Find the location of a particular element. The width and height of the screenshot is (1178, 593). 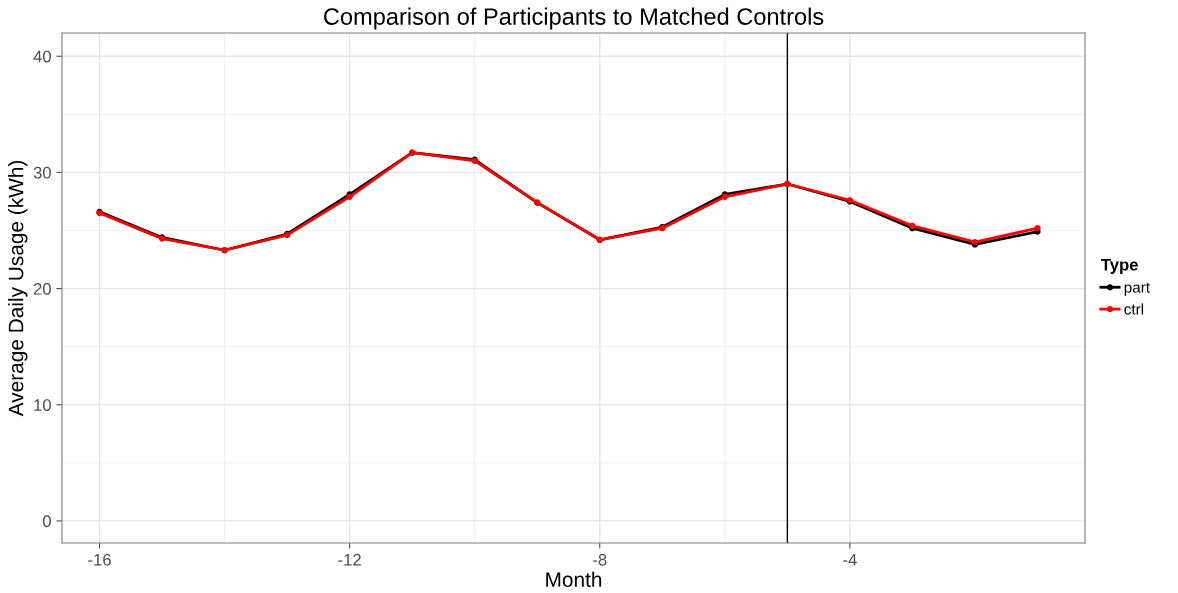

legend-label: ctrl is located at coordinates (1134, 309).